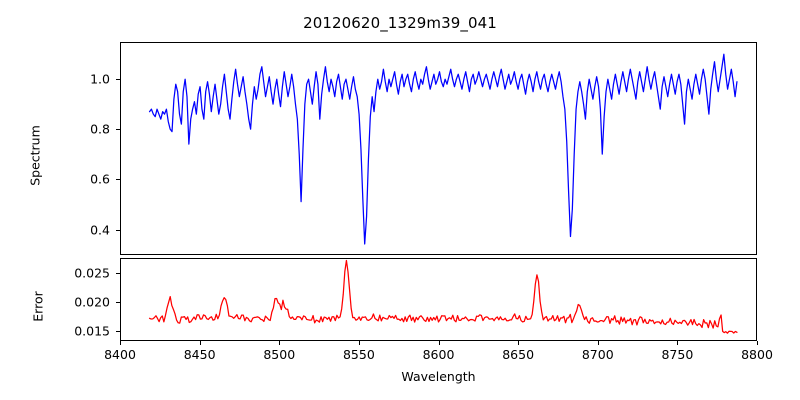 This screenshot has width=800, height=400. Describe the element at coordinates (438, 354) in the screenshot. I see `x-tick-label: 8600` at that location.